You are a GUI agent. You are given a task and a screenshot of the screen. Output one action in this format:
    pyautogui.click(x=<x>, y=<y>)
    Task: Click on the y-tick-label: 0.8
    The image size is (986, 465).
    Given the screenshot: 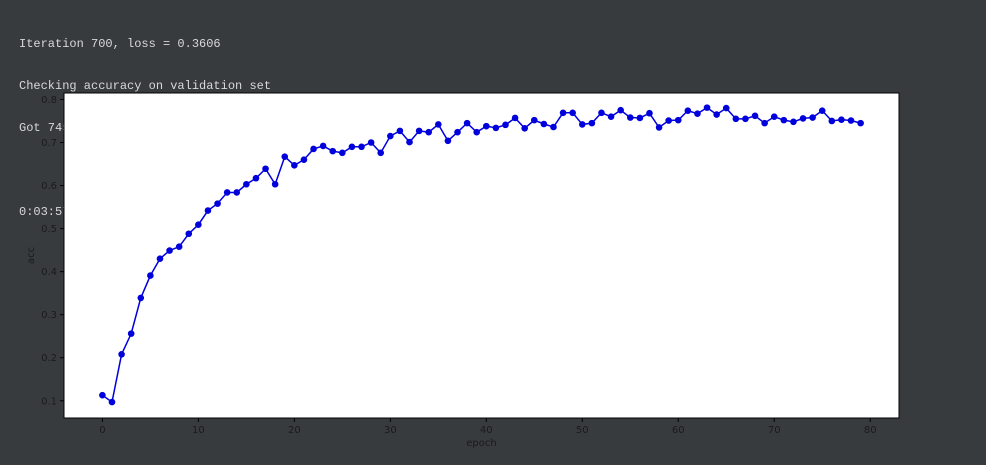 What is the action you would take?
    pyautogui.click(x=49, y=100)
    